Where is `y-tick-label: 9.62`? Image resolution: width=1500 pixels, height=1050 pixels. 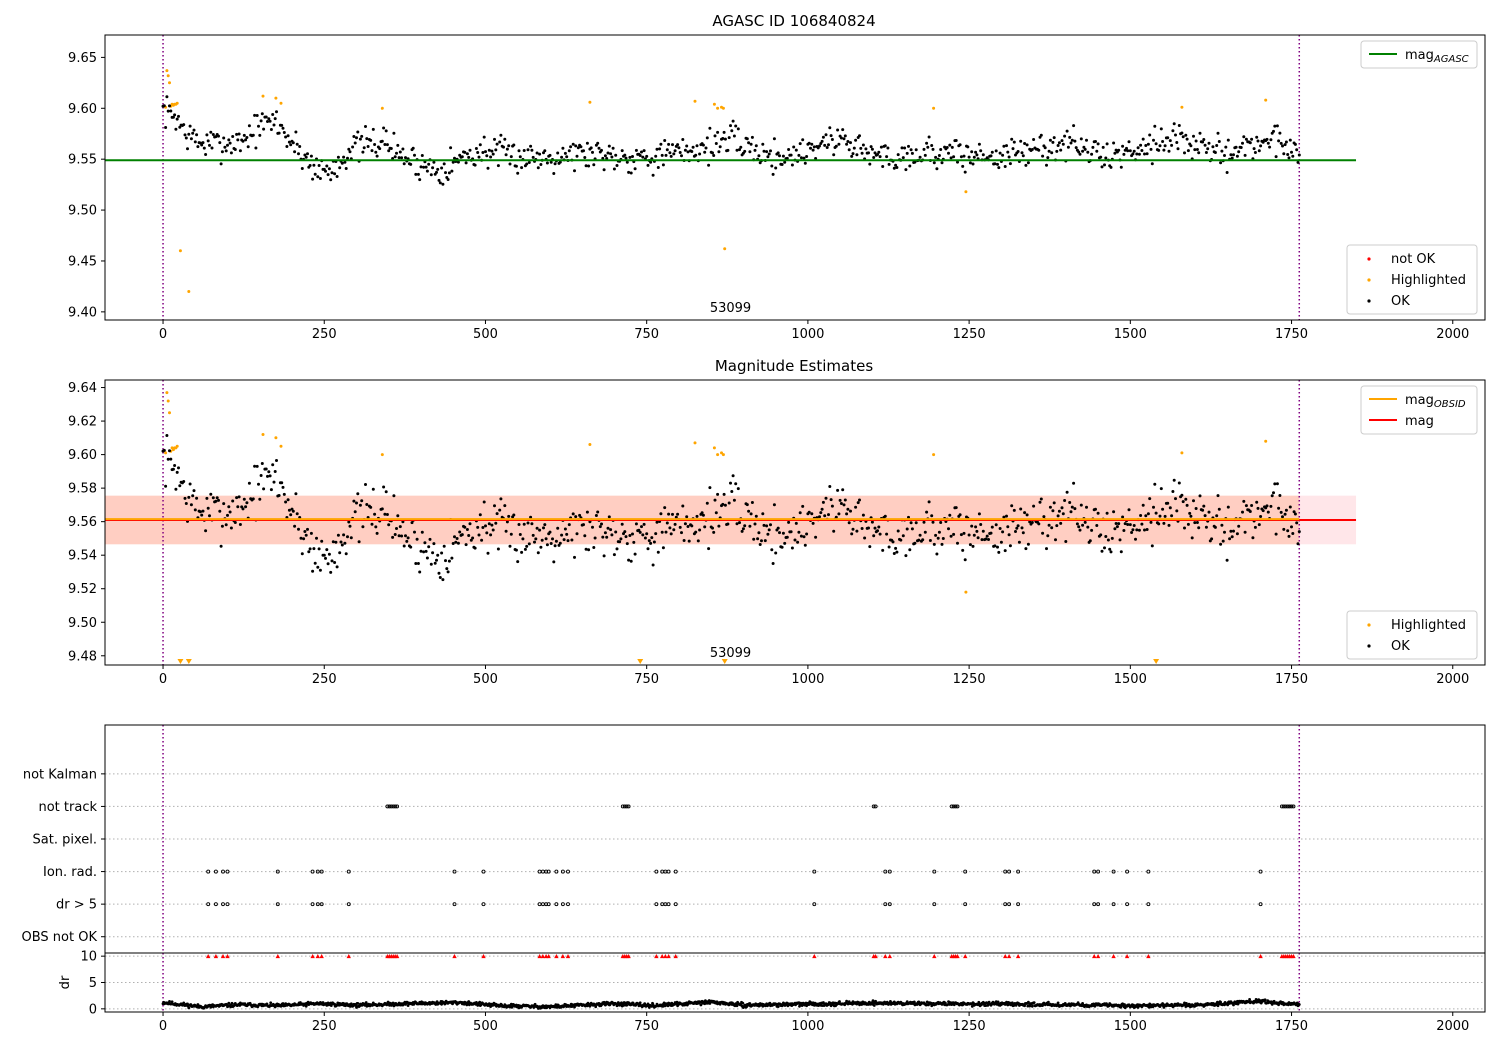
y-tick-label: 9.62 is located at coordinates (82, 422).